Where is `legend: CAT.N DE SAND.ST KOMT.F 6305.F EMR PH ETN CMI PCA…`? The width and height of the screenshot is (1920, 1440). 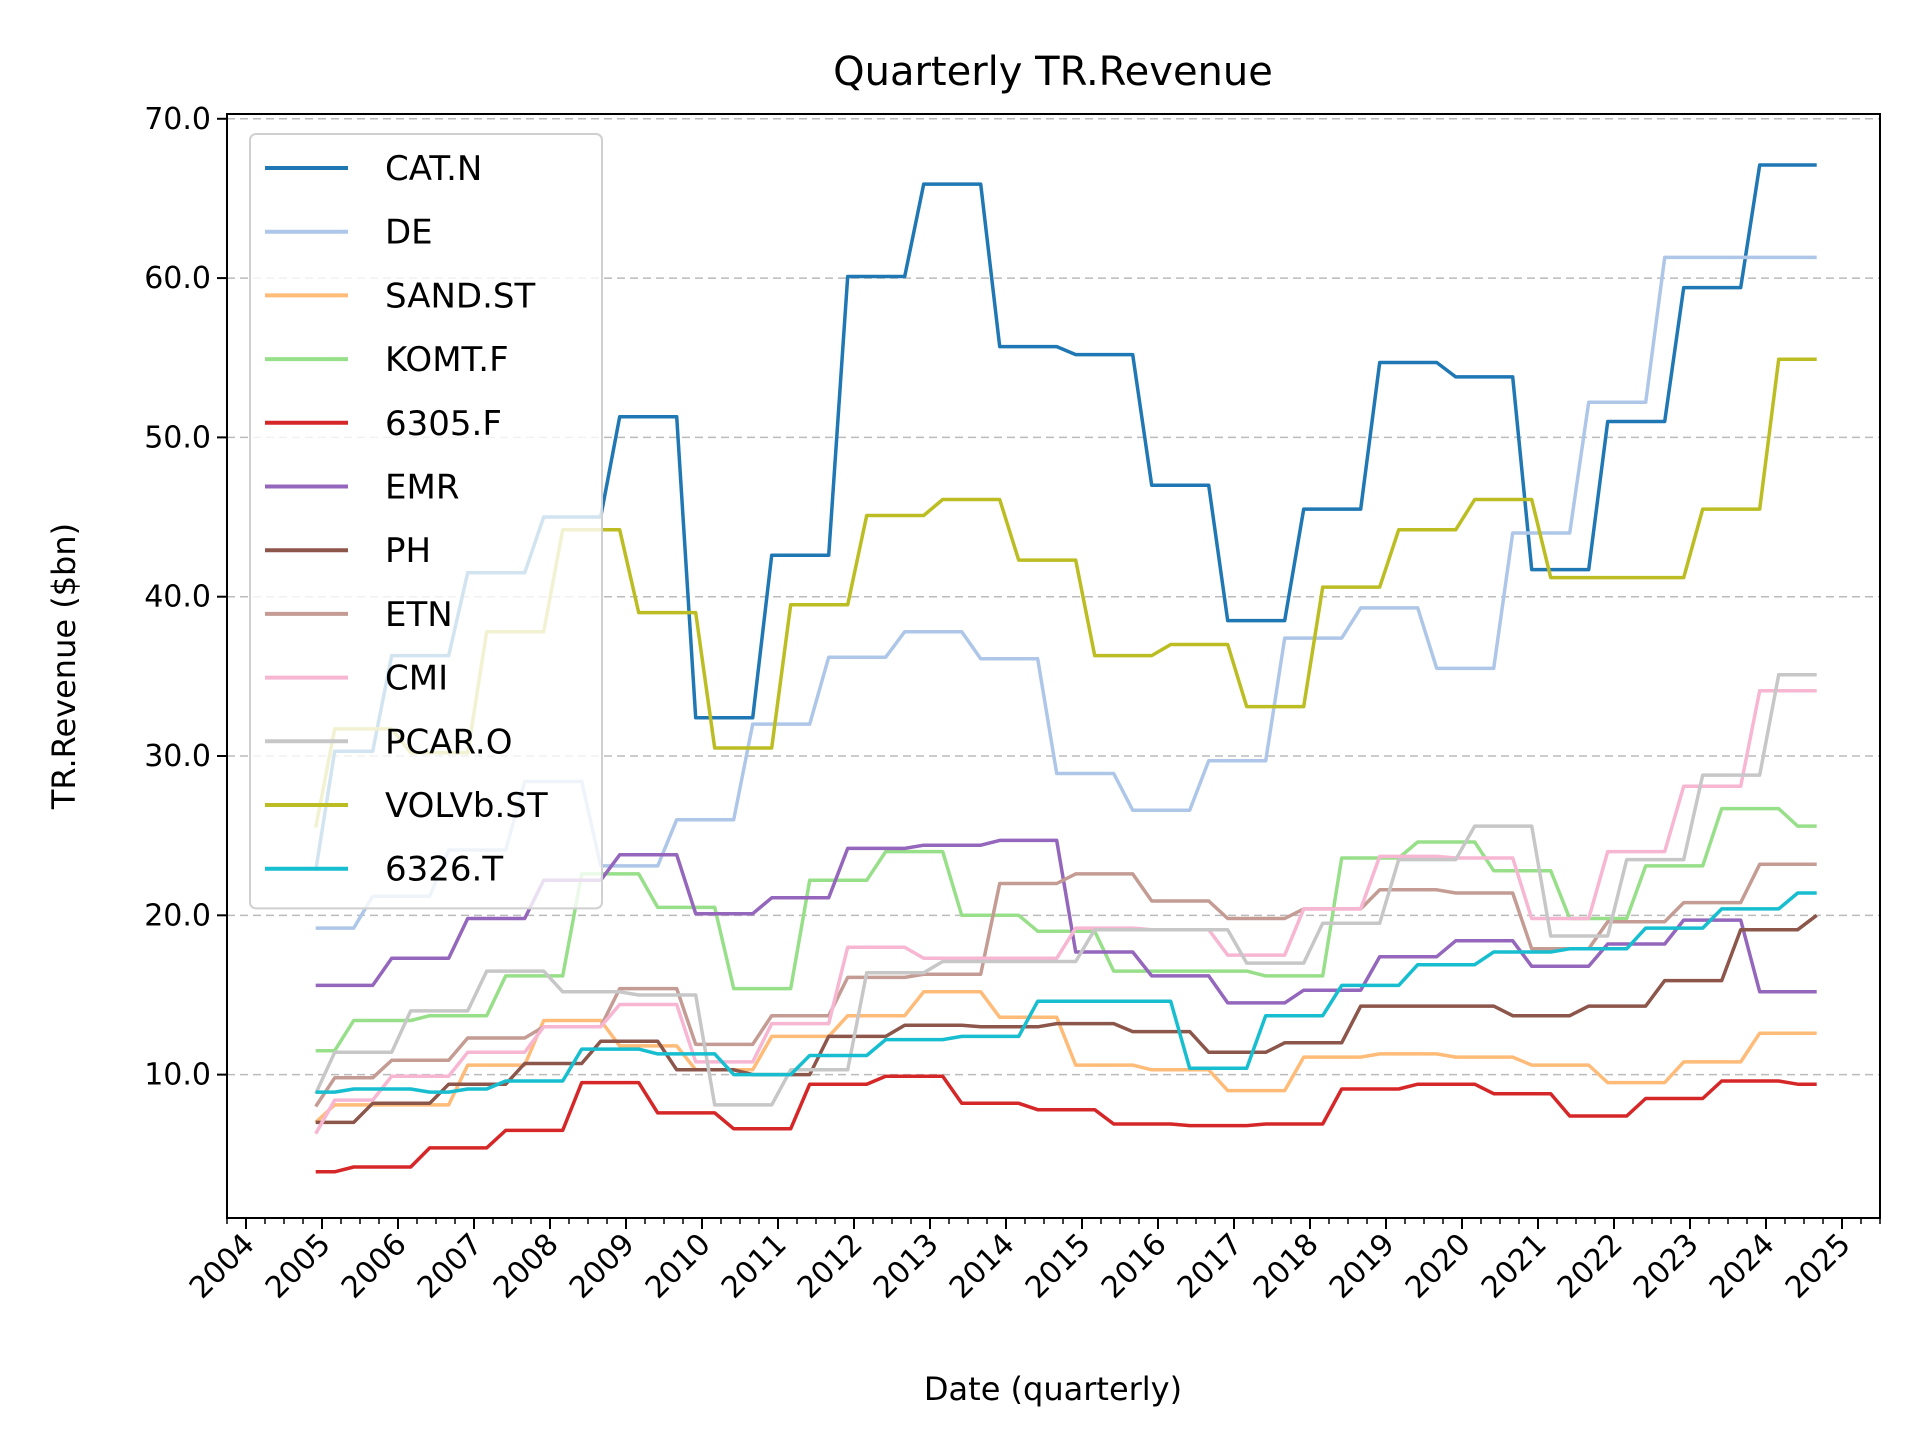
legend: CAT.N DE SAND.ST KOMT.F 6305.F EMR PH ETN CMI PCA… is located at coordinates (426, 521).